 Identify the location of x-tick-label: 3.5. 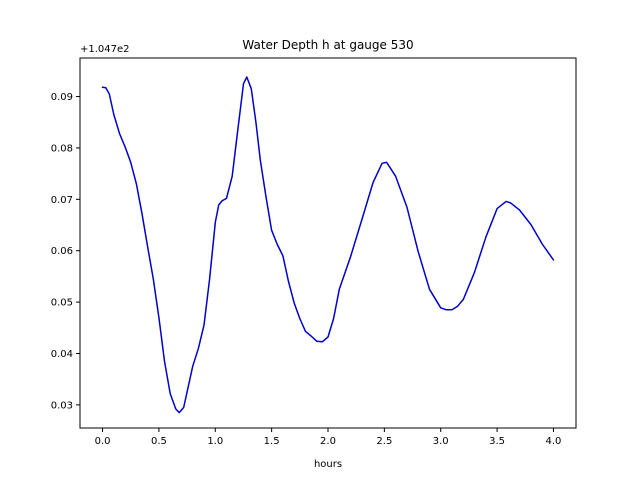
(497, 441).